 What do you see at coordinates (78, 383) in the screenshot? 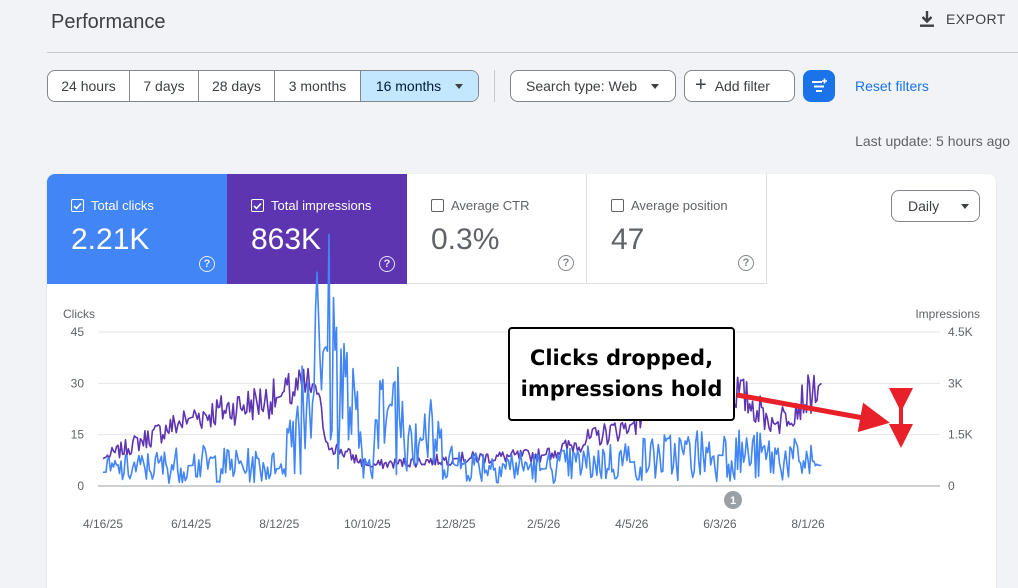
I see `y-tick-left: 30` at bounding box center [78, 383].